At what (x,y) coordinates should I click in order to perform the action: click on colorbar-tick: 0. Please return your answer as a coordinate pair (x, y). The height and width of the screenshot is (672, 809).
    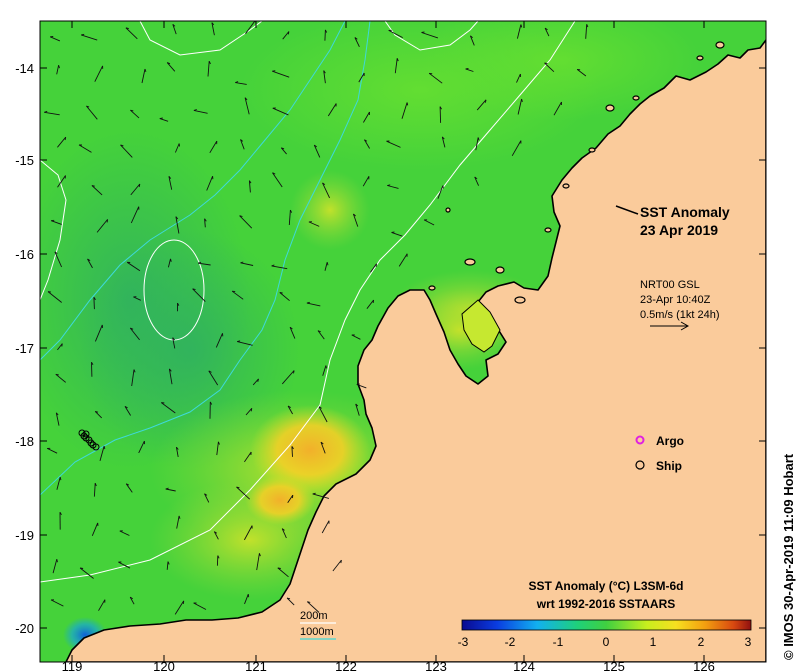
    Looking at the image, I should click on (606, 642).